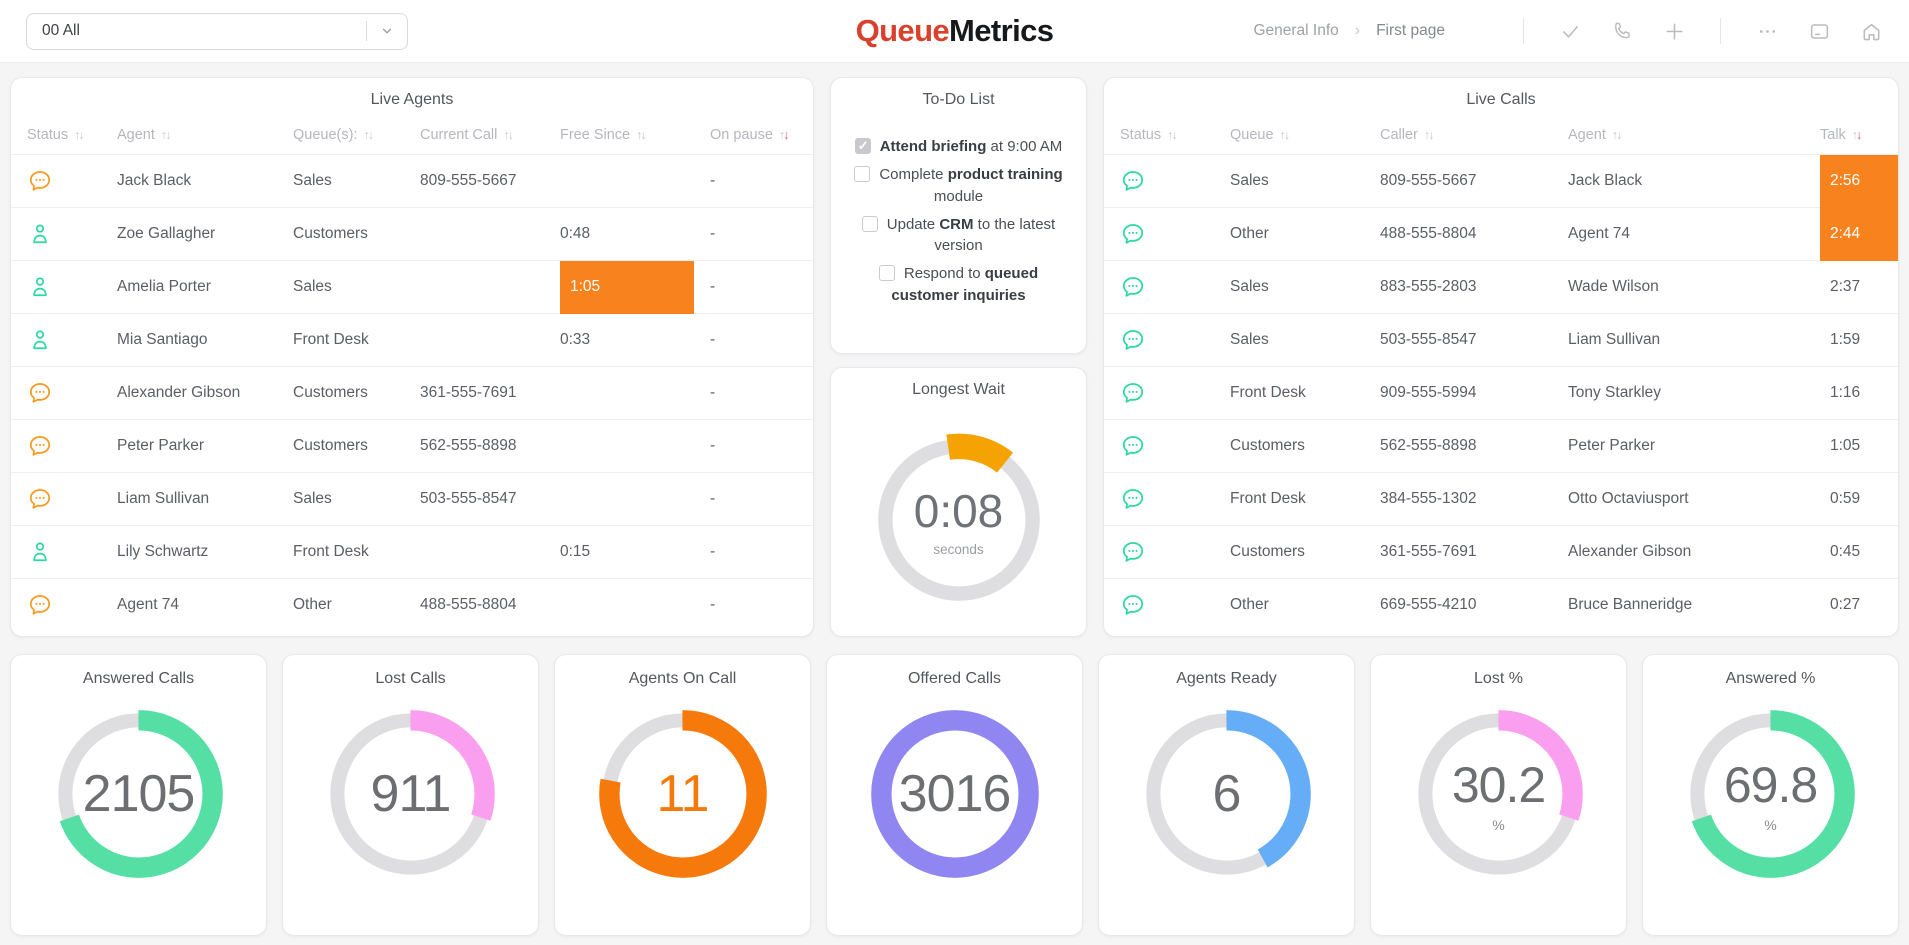 Image resolution: width=1909 pixels, height=945 pixels. What do you see at coordinates (1407, 135) in the screenshot?
I see `column-header-caller: Caller ↑ ↓` at bounding box center [1407, 135].